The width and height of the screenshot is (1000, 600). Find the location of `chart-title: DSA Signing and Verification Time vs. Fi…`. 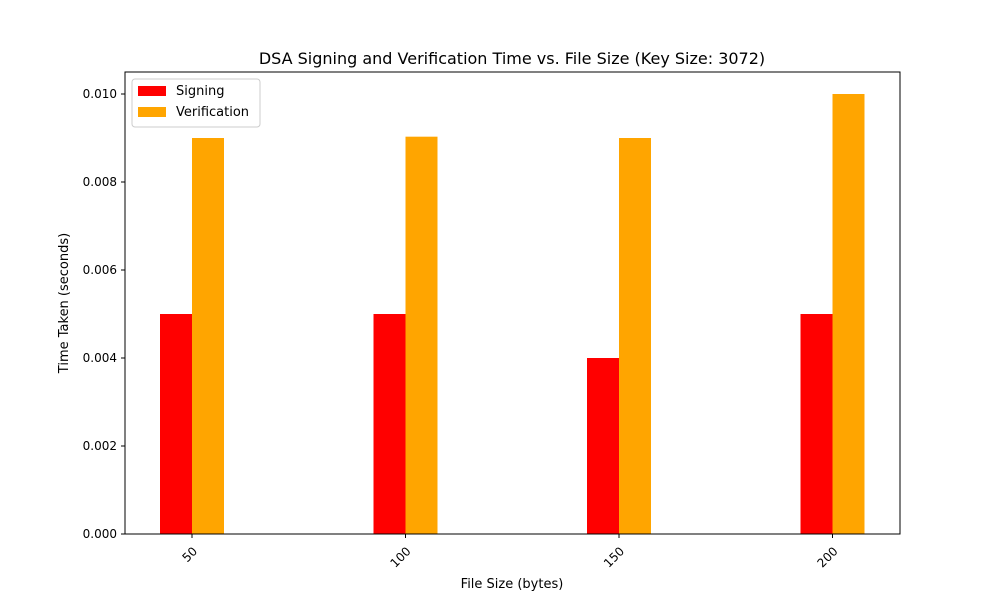

chart-title: DSA Signing and Verification Time vs. Fi… is located at coordinates (512, 58).